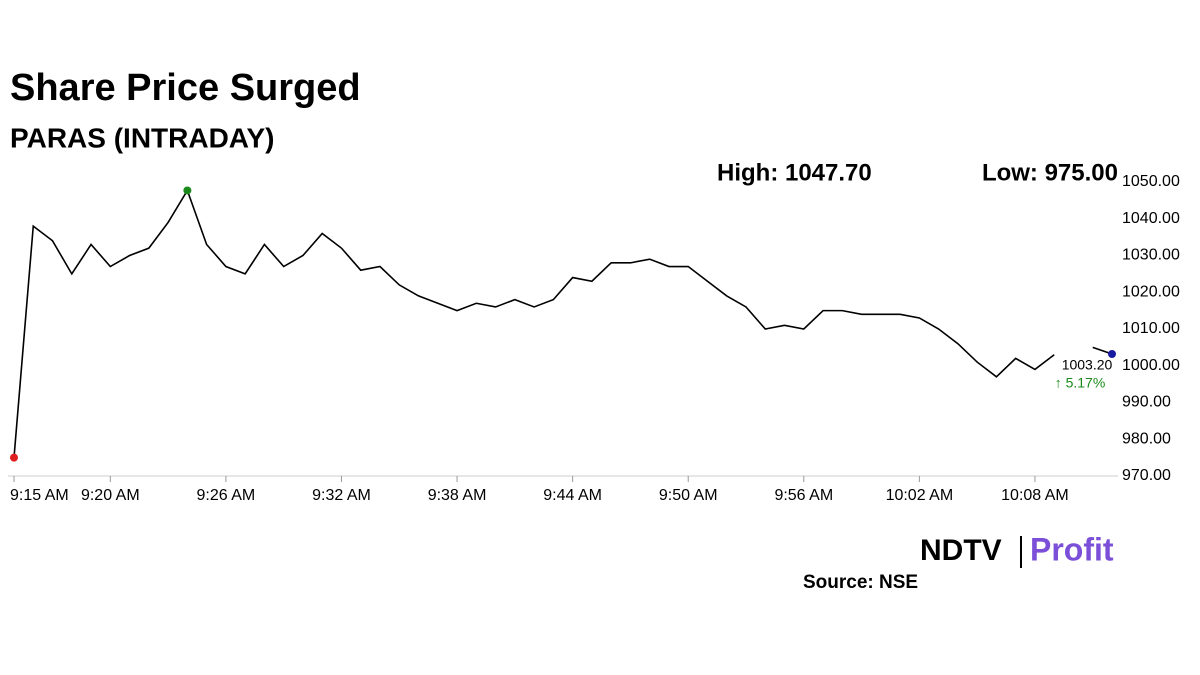  What do you see at coordinates (1151, 328) in the screenshot?
I see `y-tick-label: 1010.00` at bounding box center [1151, 328].